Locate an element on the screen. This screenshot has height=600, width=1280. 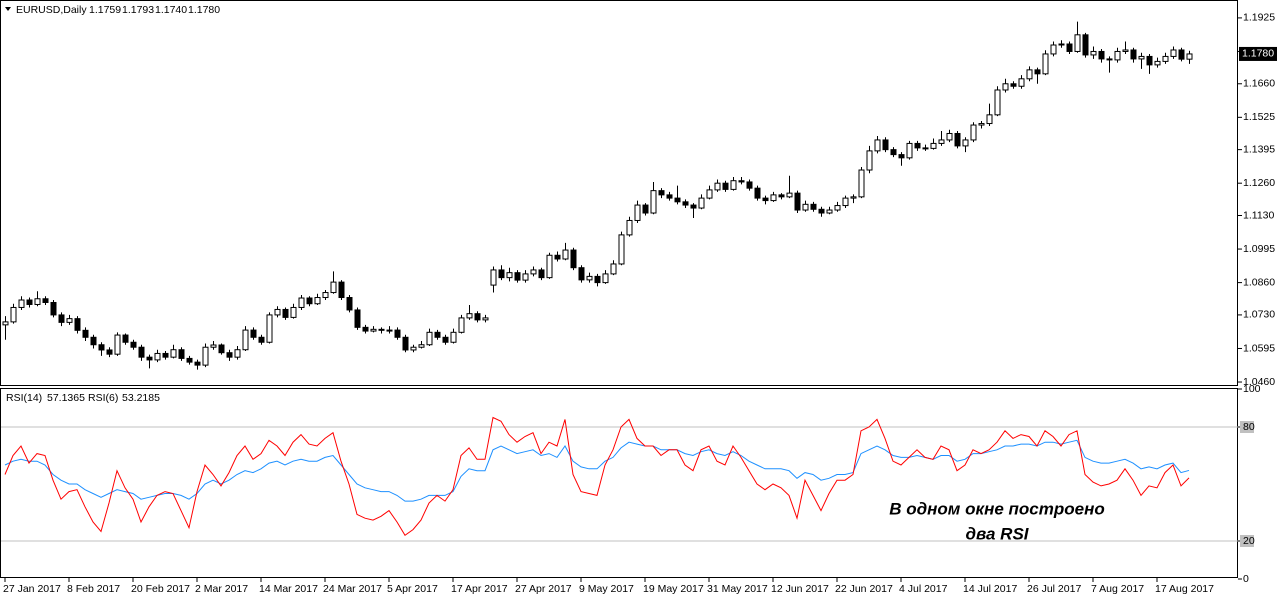
x-tick-label: 5 Apr 2017 is located at coordinates (412, 589).